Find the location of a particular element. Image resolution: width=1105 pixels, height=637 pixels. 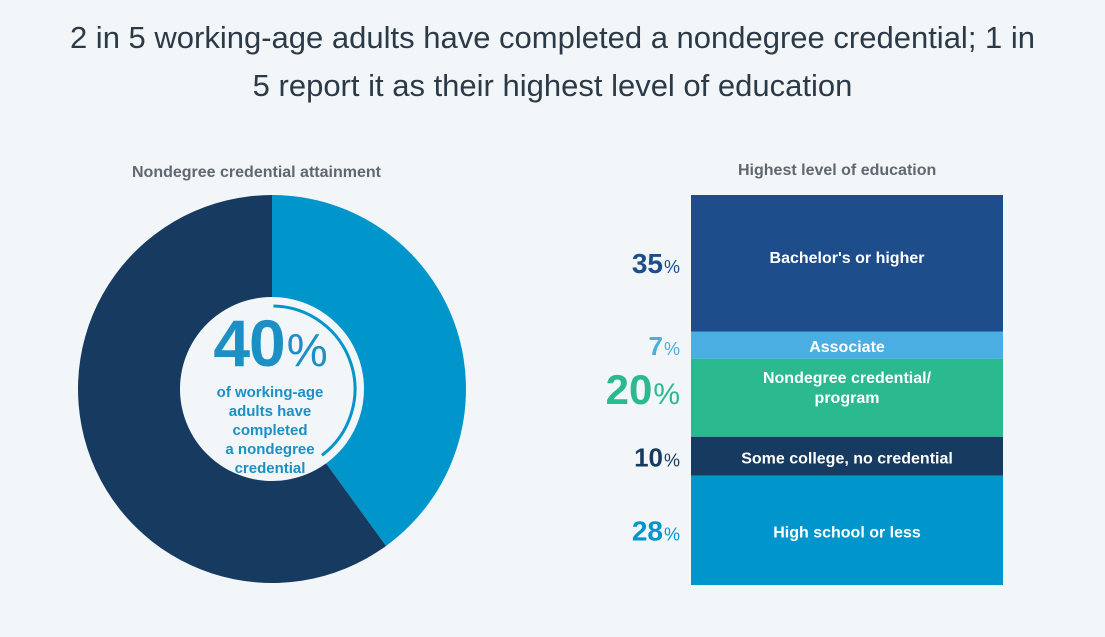

segment-label: program is located at coordinates (847, 398).